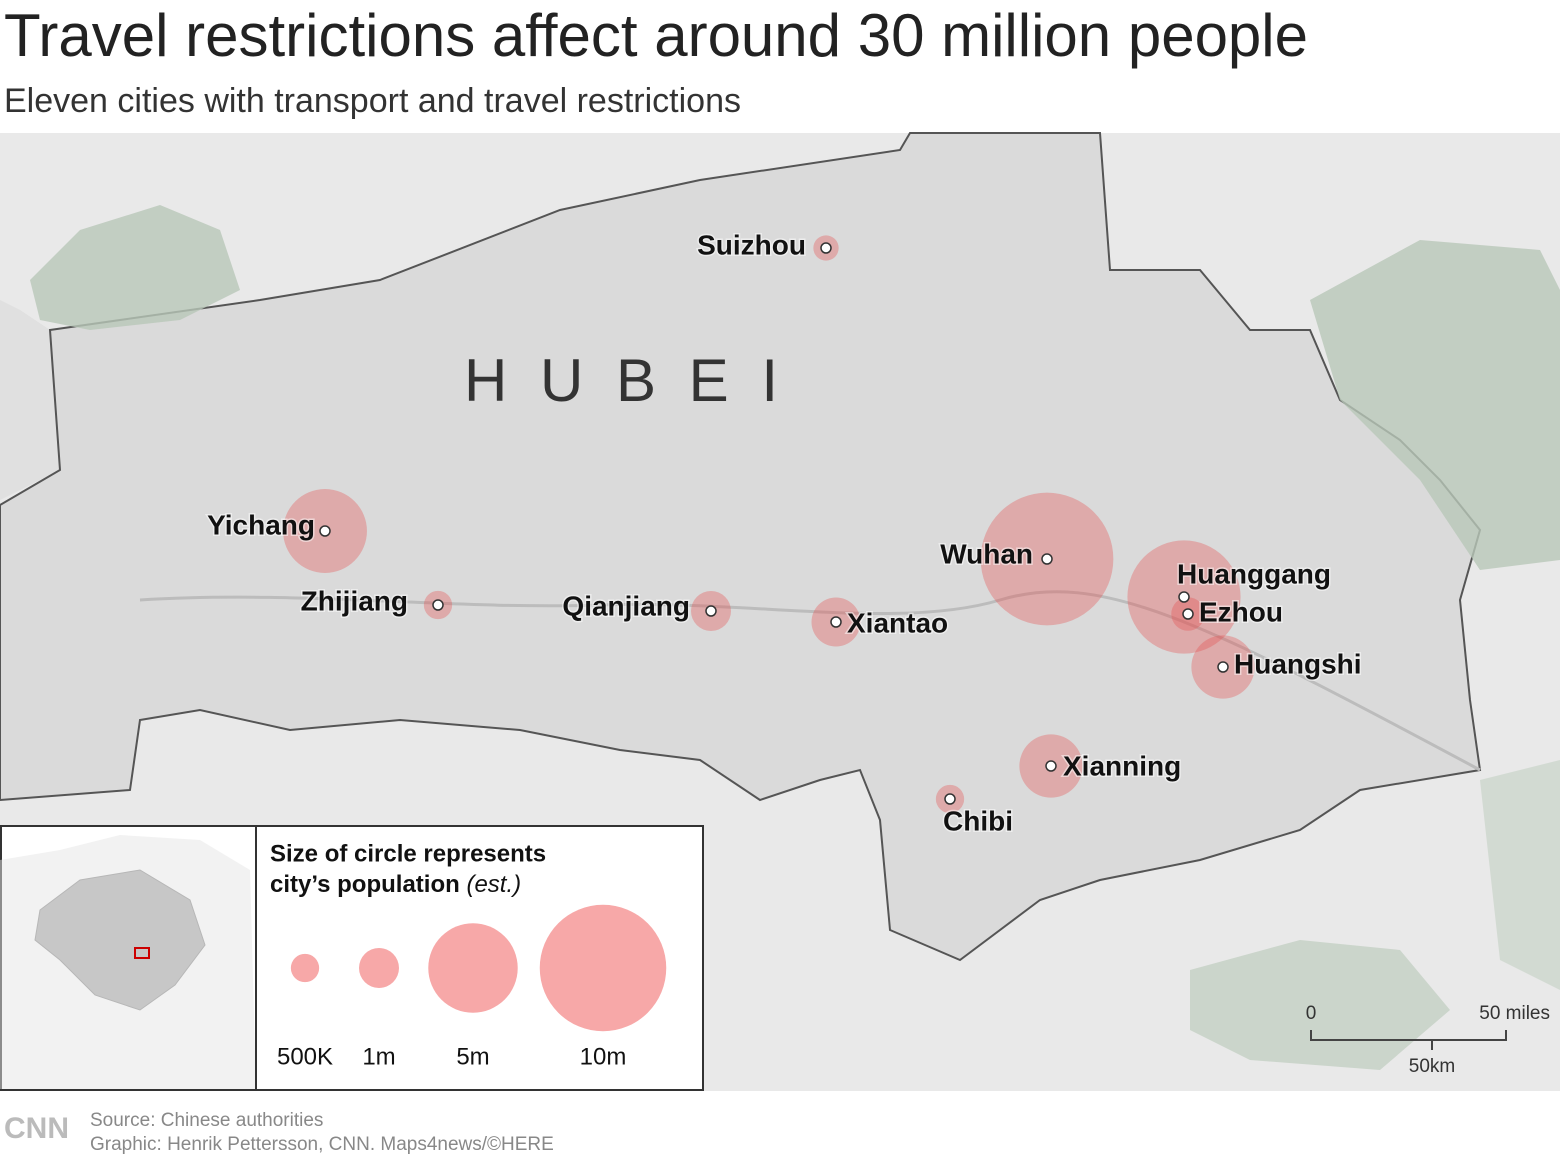  What do you see at coordinates (261, 524) in the screenshot?
I see `city-label: Yichang` at bounding box center [261, 524].